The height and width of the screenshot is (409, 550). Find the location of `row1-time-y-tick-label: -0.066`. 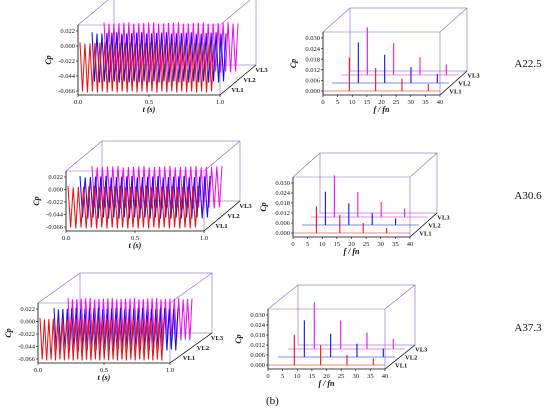

row1-time-y-tick-label: -0.066 is located at coordinates (67, 91).